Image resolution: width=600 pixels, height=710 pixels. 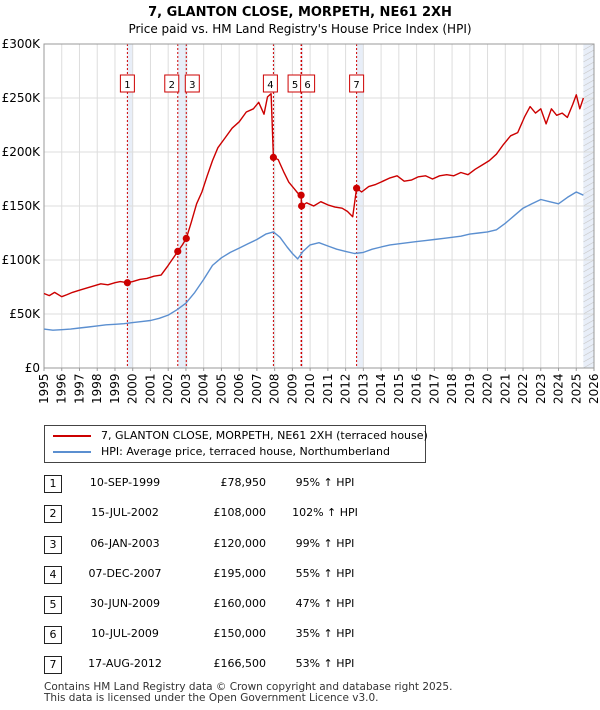 What do you see at coordinates (53, 575) in the screenshot?
I see `row-number: 4` at bounding box center [53, 575].